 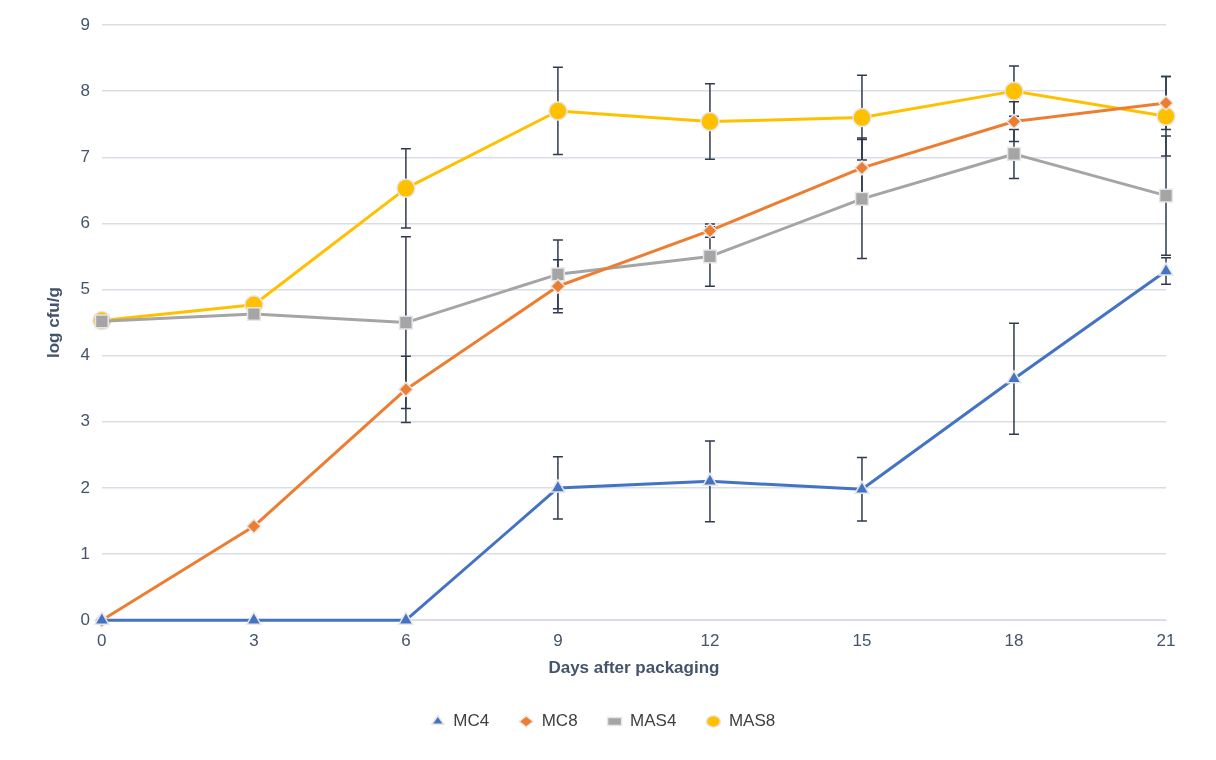 What do you see at coordinates (102, 641) in the screenshot?
I see `x-tick-label: 0` at bounding box center [102, 641].